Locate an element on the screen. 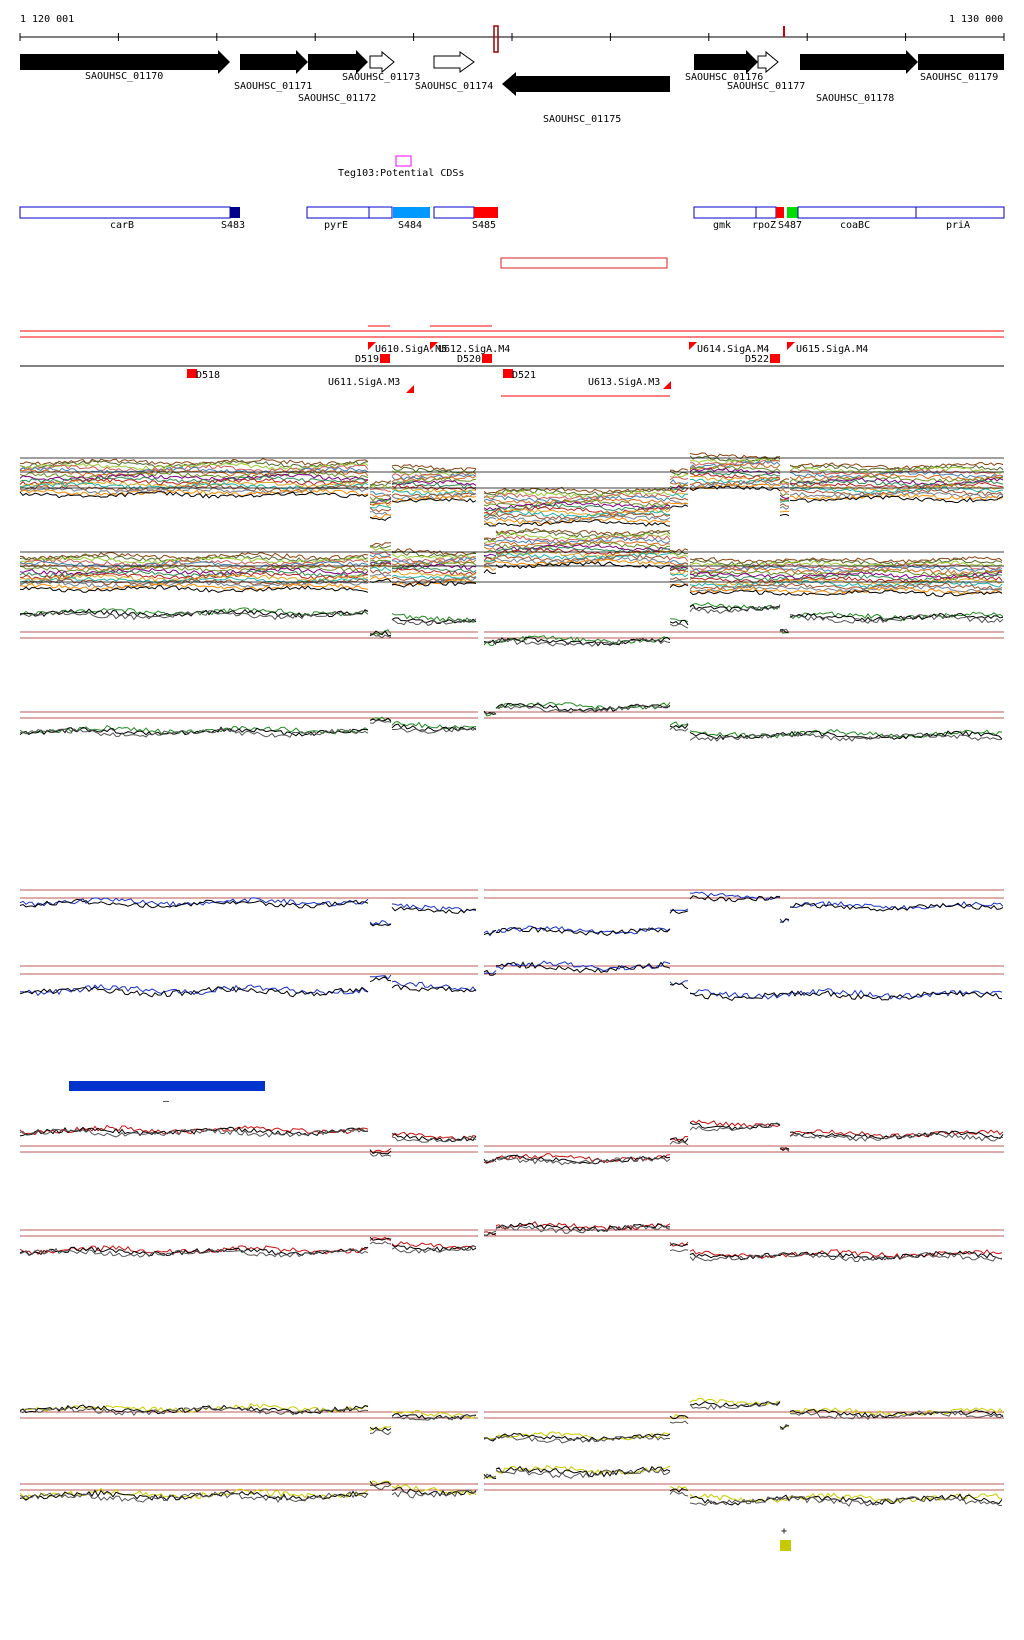 The image size is (1024, 1640). segment-s484-gap is located at coordinates (454, 212).